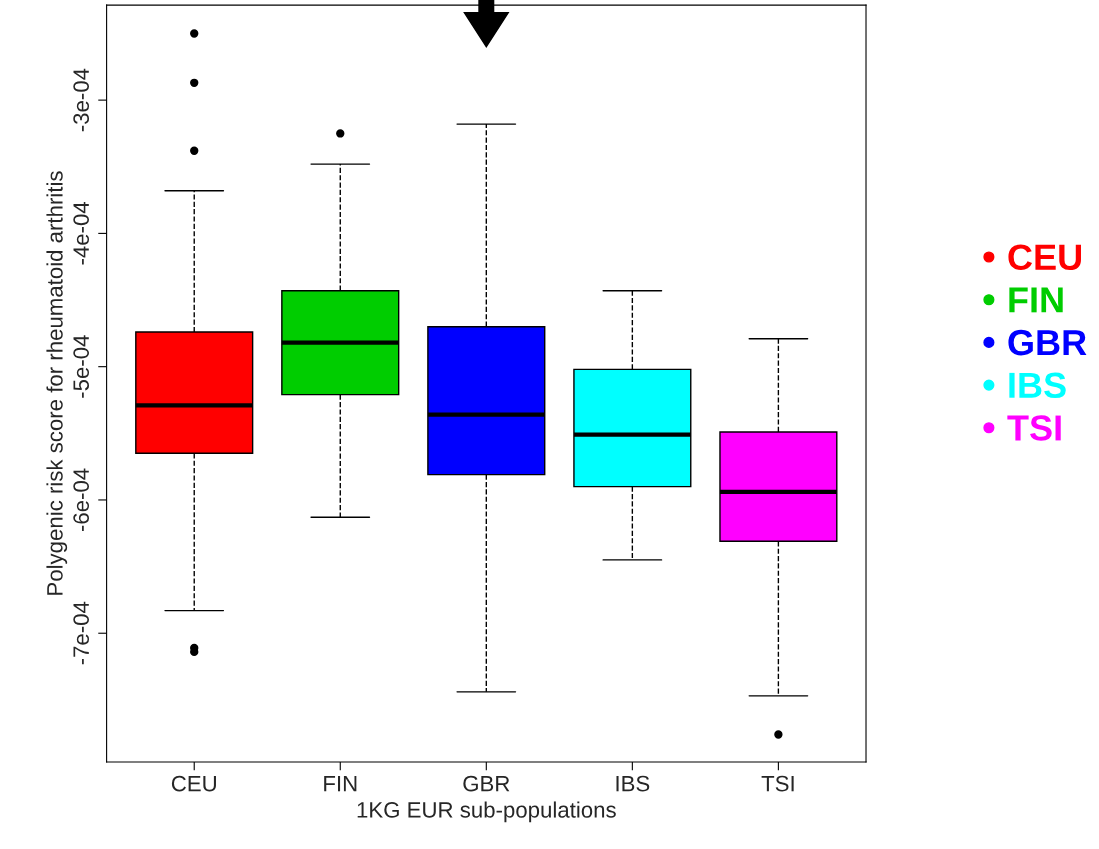 The width and height of the screenshot is (1099, 849). Describe the element at coordinates (81, 100) in the screenshot. I see `y-tick-label: -3e-04` at that location.